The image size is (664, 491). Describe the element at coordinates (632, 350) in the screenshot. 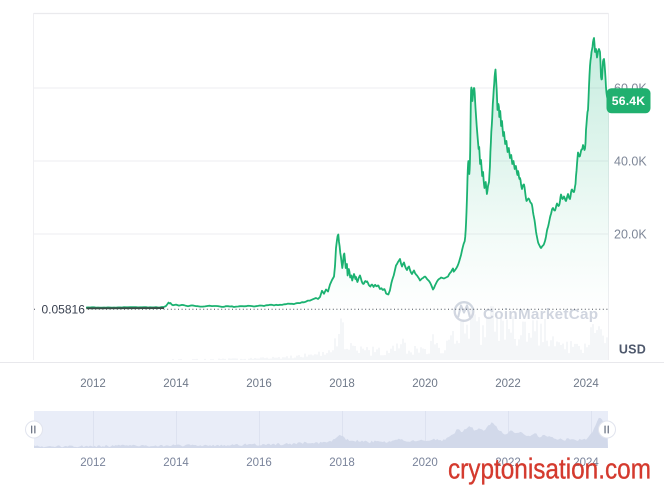

I see `svg-text: USD` at that location.